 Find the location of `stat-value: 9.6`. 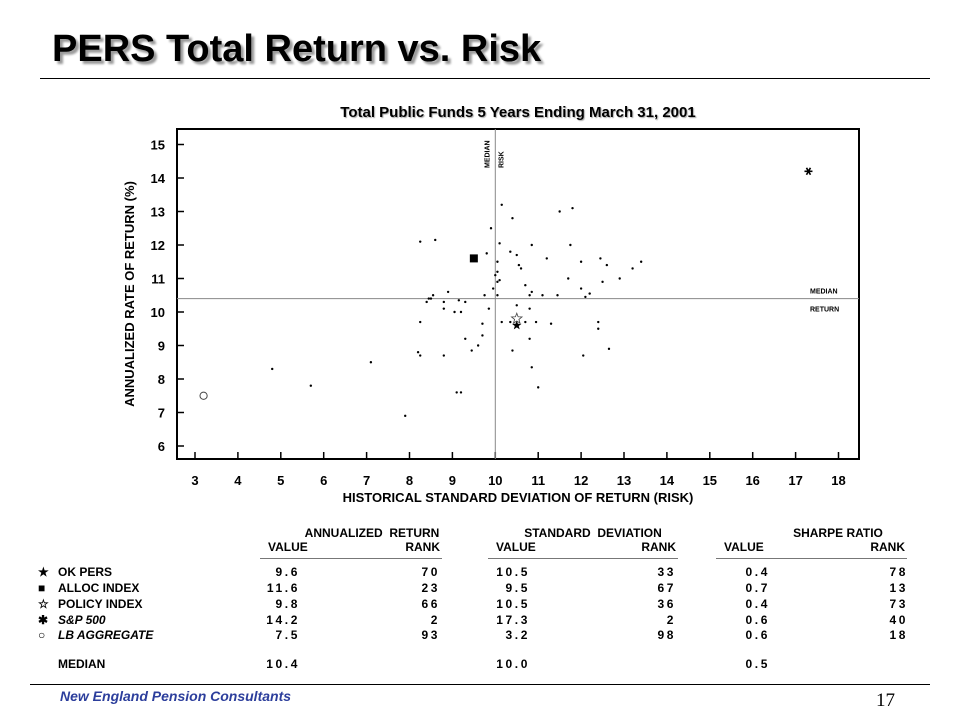

stat-value: 9.6 is located at coordinates (287, 572).